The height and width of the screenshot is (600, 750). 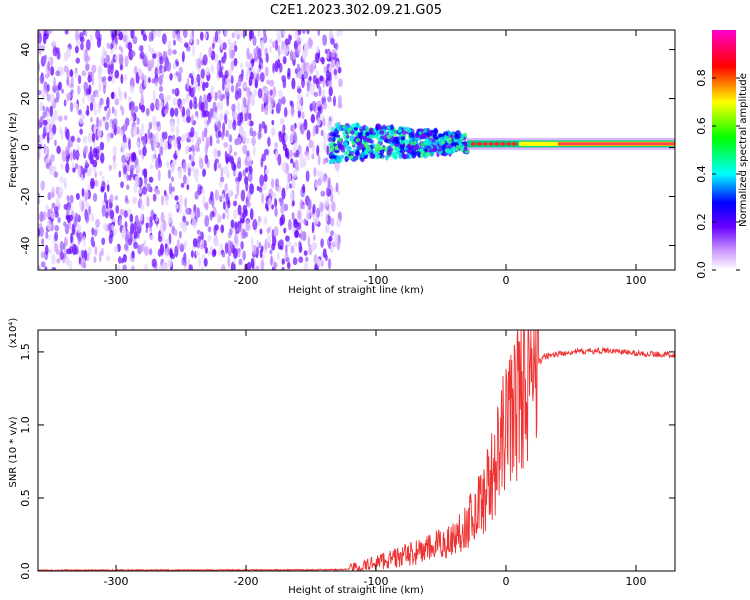 What do you see at coordinates (25, 425) in the screenshot?
I see `y-tick-label: 1.0` at bounding box center [25, 425].